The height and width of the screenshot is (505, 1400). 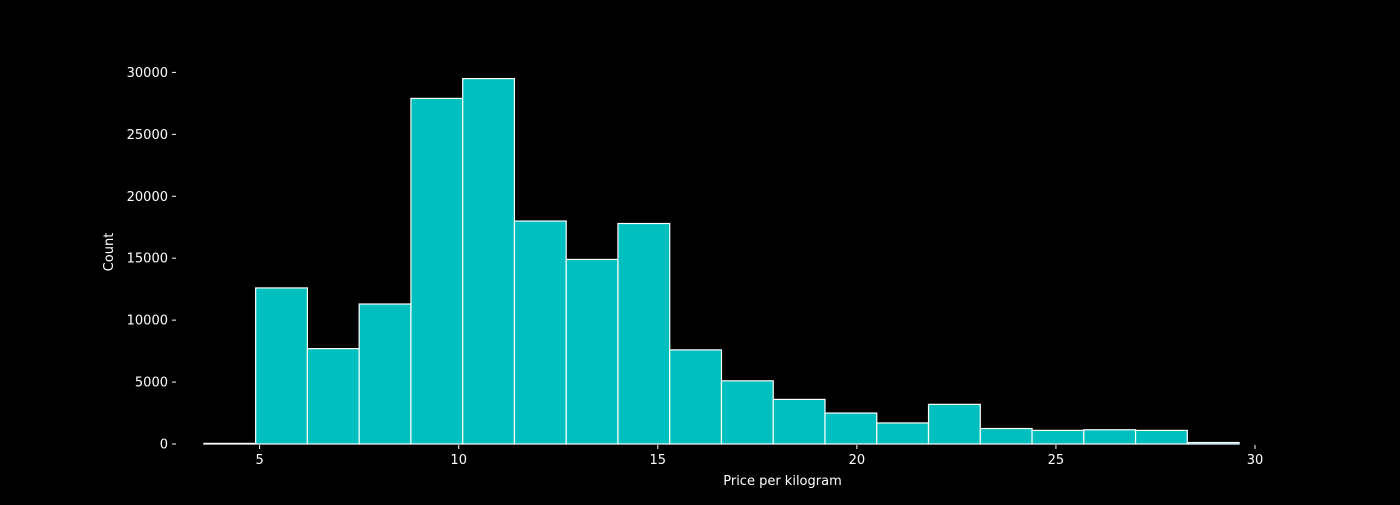 What do you see at coordinates (658, 460) in the screenshot?
I see `x-tick-label: 15` at bounding box center [658, 460].